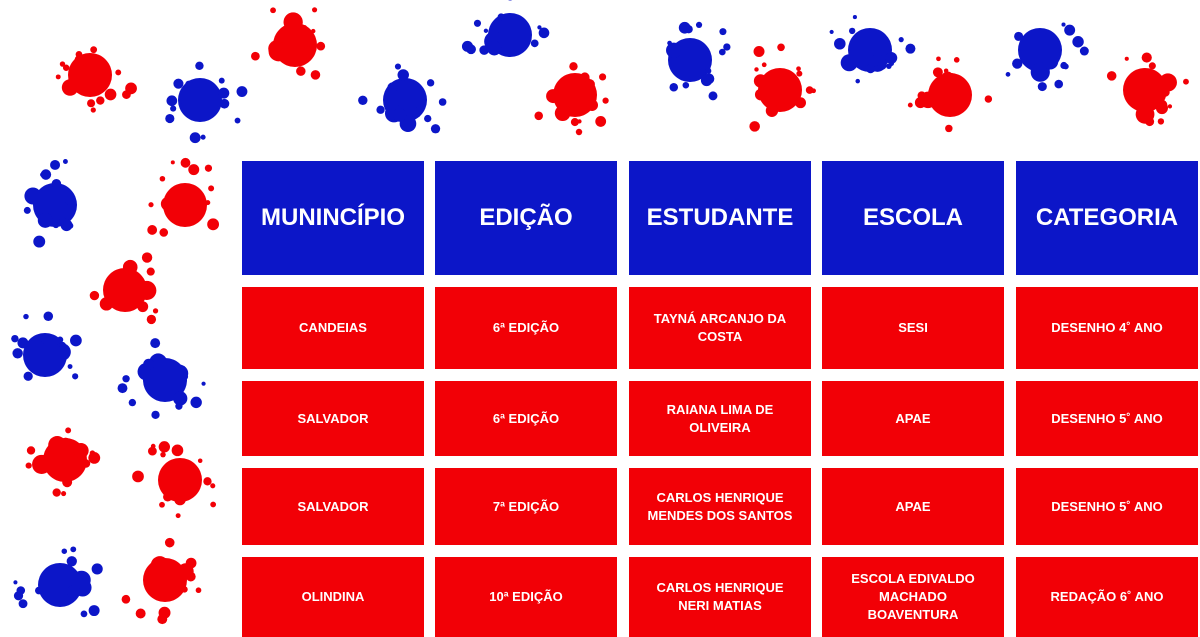 The image size is (1200, 637). Describe the element at coordinates (913, 597) in the screenshot. I see `table-cell: ESCOLA EDIVALDO MACHADO BOAVENTURA` at that location.